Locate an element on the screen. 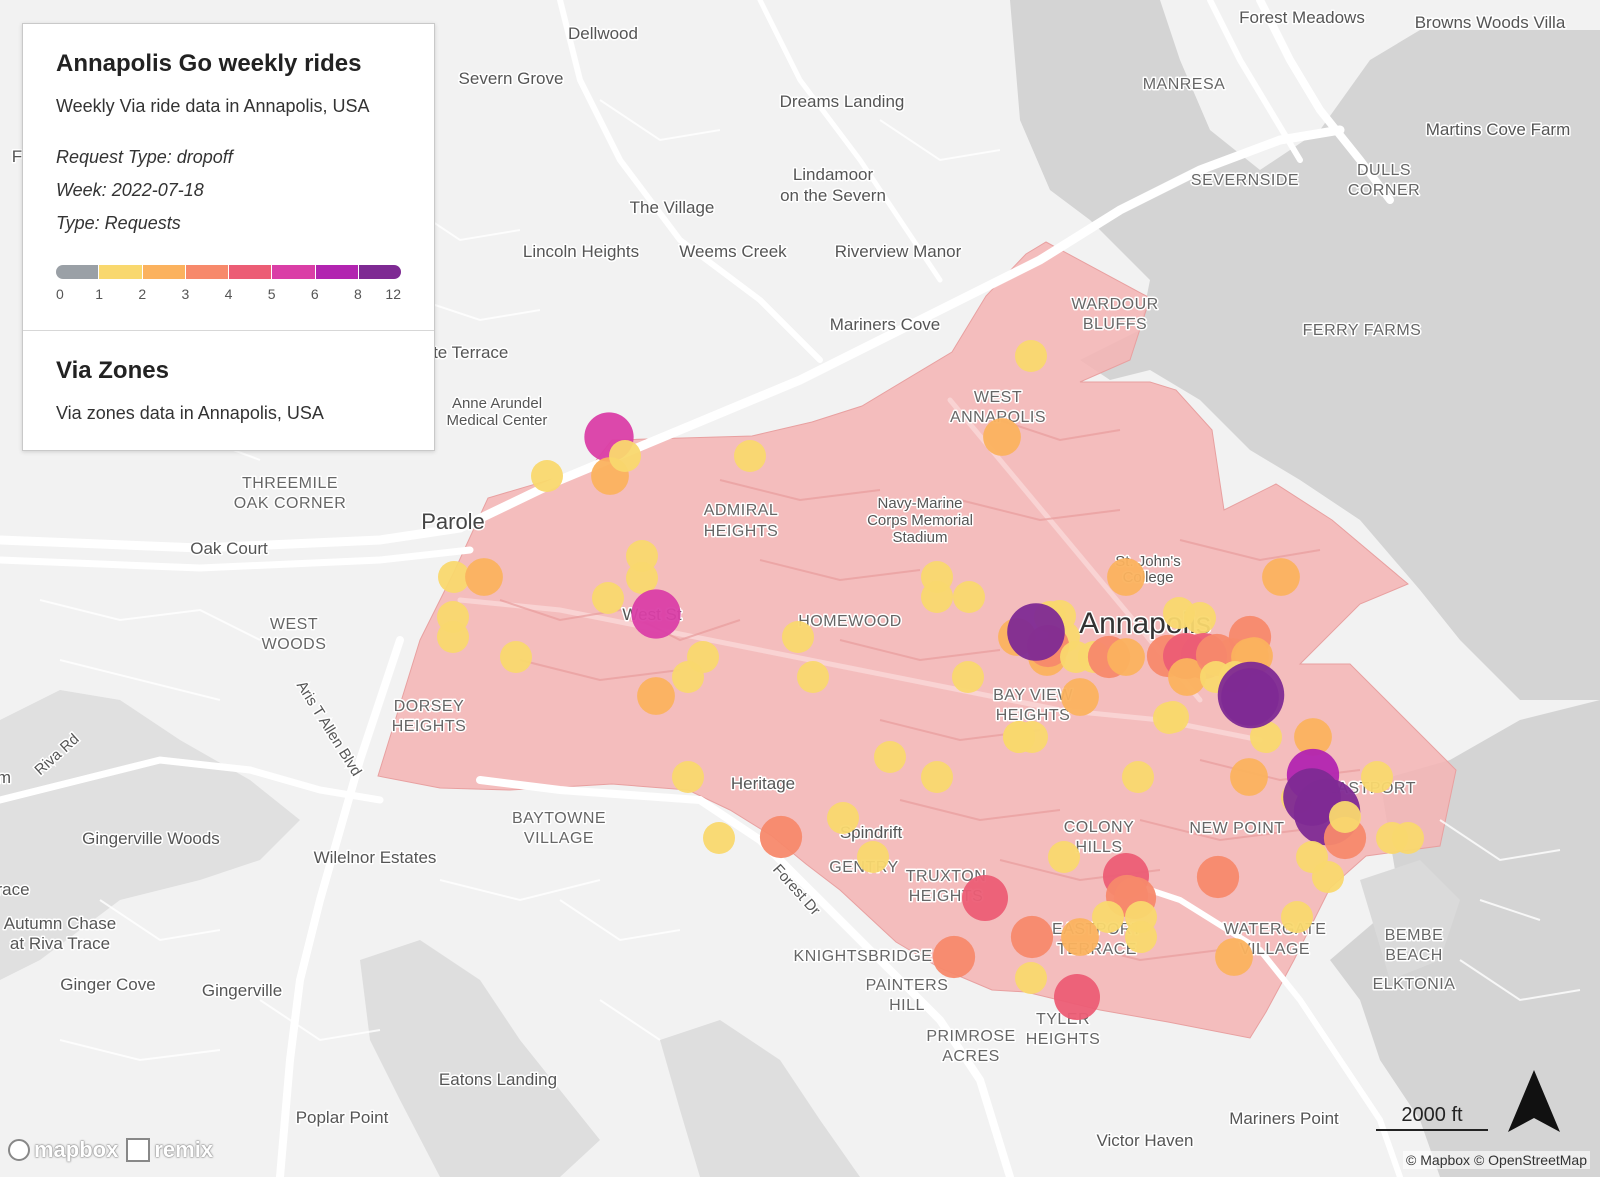 The image size is (1600, 1177). place-label: BAY VIEW is located at coordinates (1033, 695).